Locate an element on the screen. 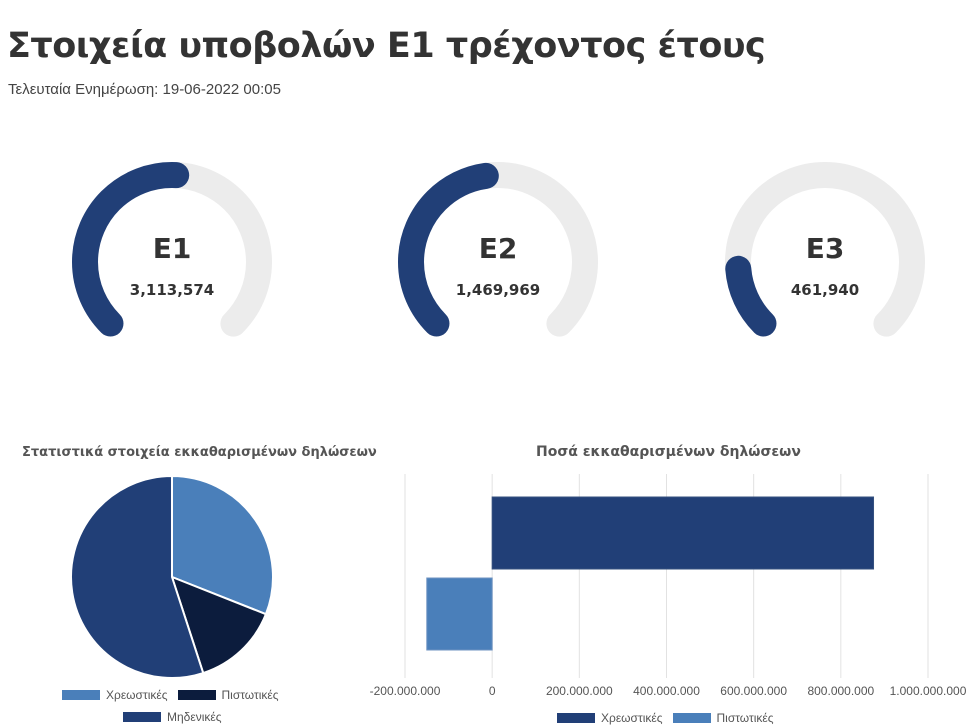 The width and height of the screenshot is (975, 728). page-title: Στοιχεία υποβολών Ε1 τρέχοντος έτους is located at coordinates (386, 46).